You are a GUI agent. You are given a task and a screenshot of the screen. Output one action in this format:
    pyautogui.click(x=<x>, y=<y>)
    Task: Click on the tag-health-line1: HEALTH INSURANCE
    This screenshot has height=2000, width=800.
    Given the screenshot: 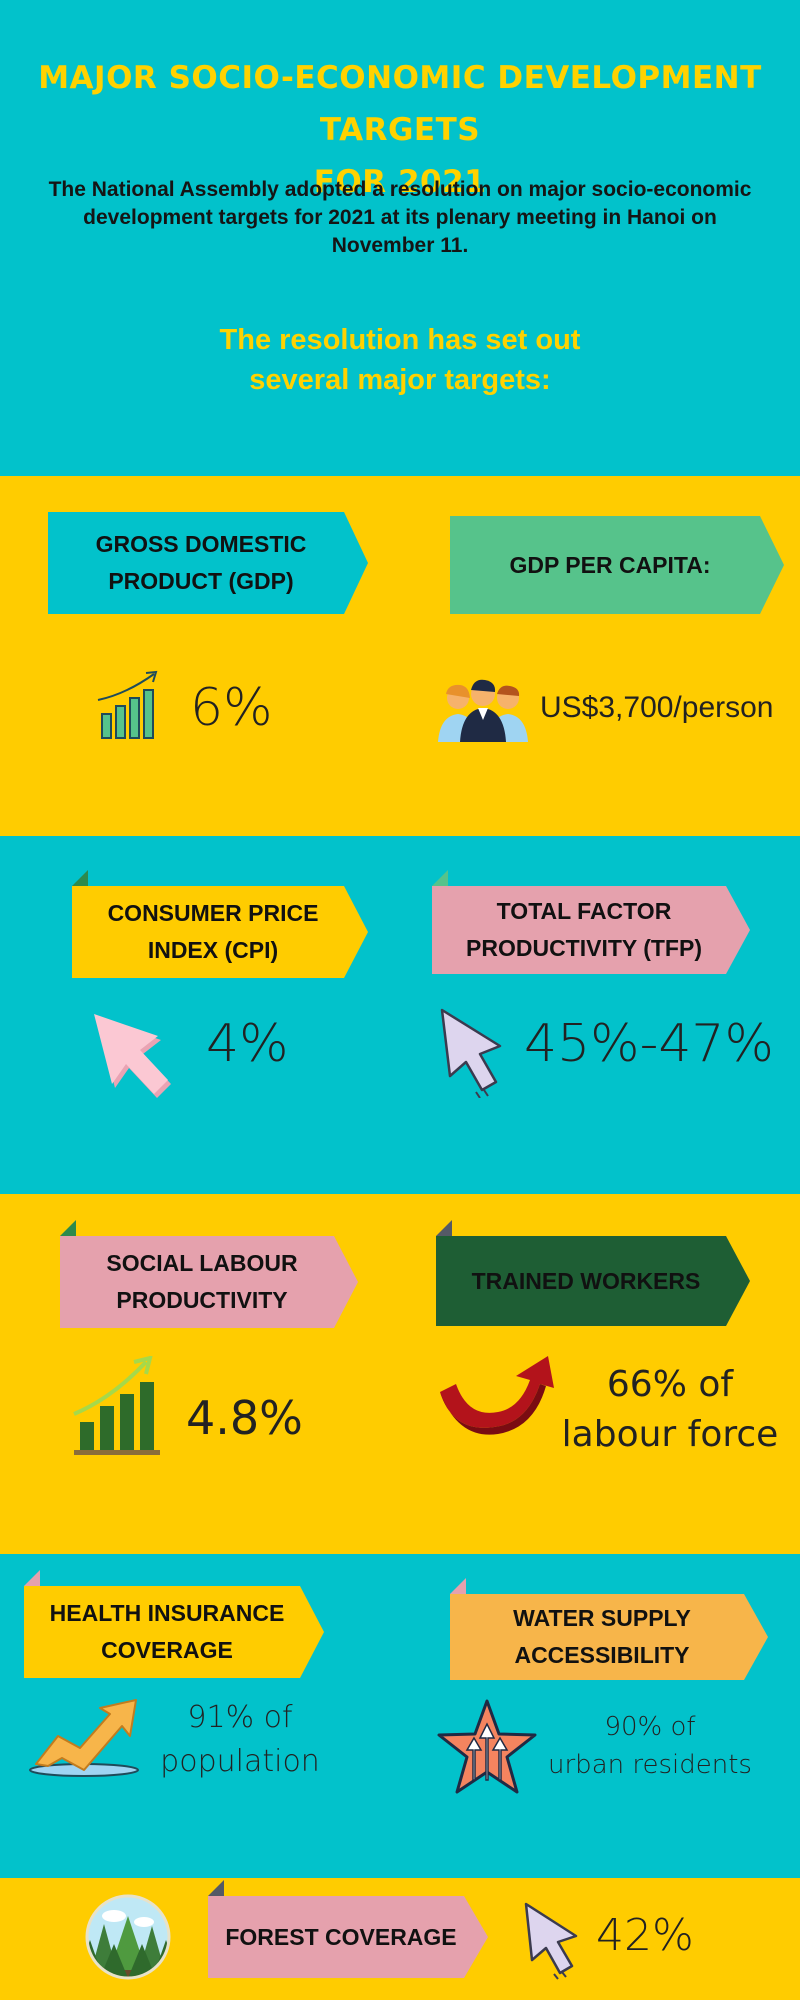 What is the action you would take?
    pyautogui.click(x=167, y=1613)
    